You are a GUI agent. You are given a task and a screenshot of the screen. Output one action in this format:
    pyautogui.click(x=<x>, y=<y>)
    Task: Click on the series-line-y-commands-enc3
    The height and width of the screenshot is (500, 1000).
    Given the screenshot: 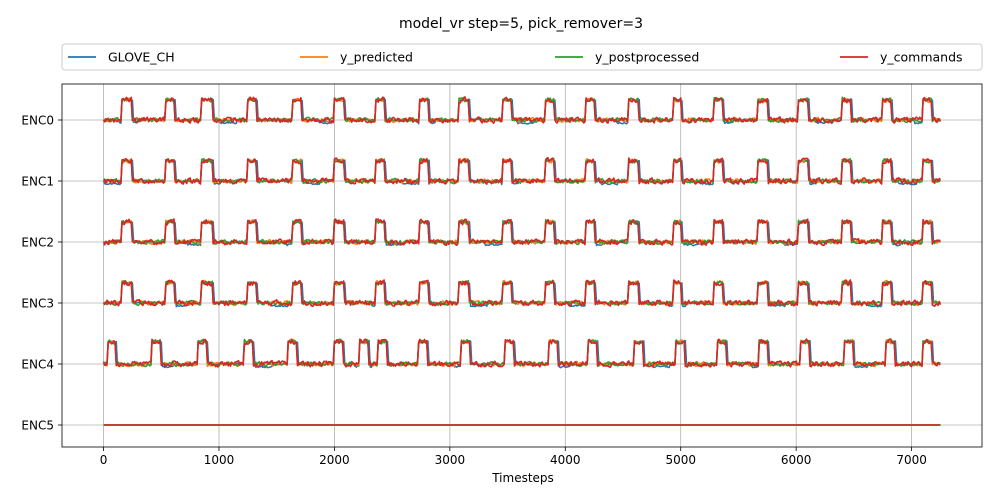 What is the action you would take?
    pyautogui.click(x=522, y=293)
    